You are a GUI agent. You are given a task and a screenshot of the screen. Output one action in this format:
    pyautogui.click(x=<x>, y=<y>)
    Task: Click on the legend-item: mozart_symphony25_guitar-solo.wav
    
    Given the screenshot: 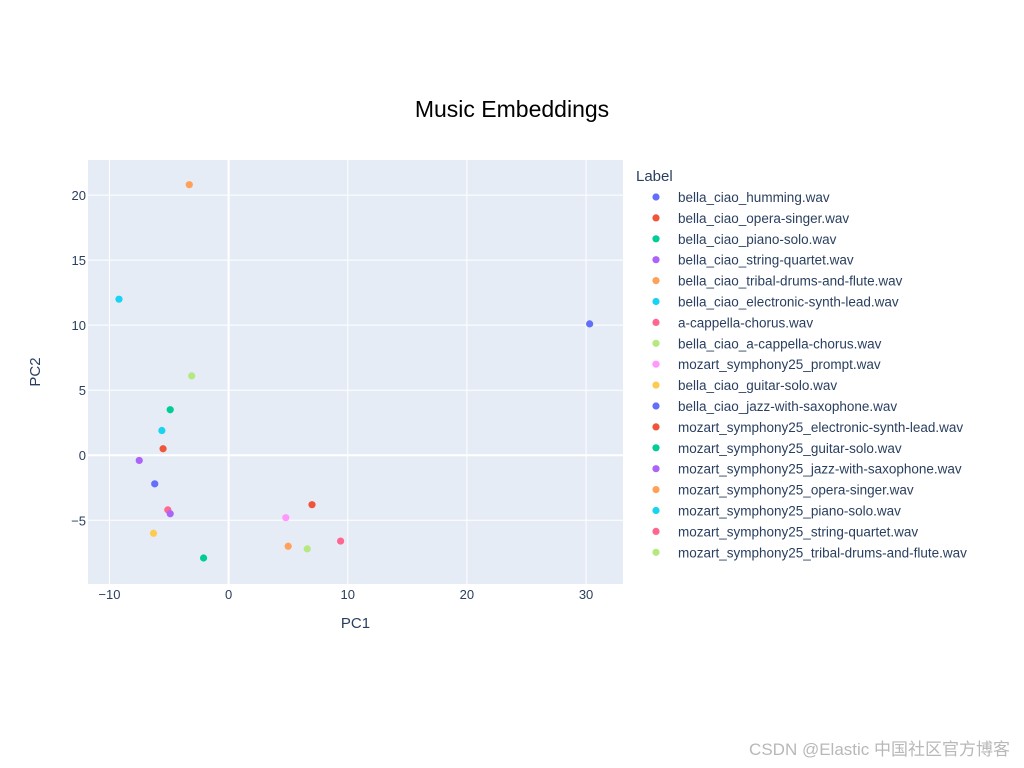 What is the action you would take?
    pyautogui.click(x=777, y=448)
    